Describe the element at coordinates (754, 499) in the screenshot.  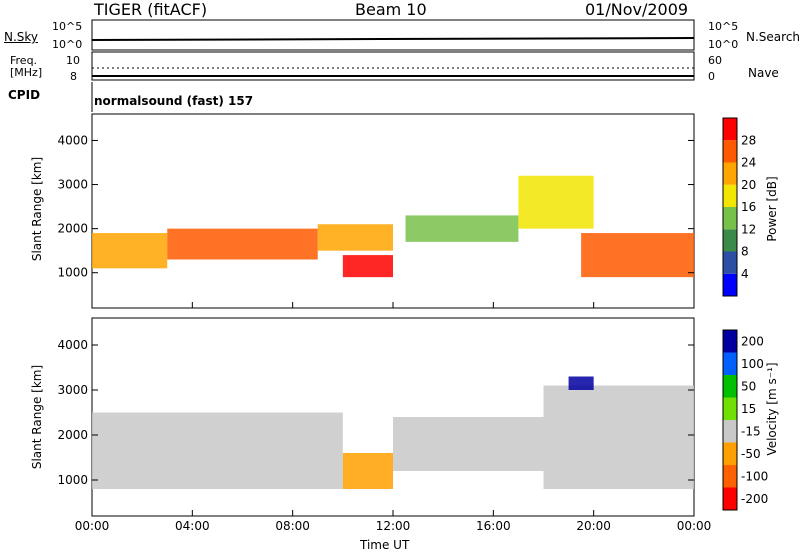
I see `colorbar-tick-label: -200` at that location.